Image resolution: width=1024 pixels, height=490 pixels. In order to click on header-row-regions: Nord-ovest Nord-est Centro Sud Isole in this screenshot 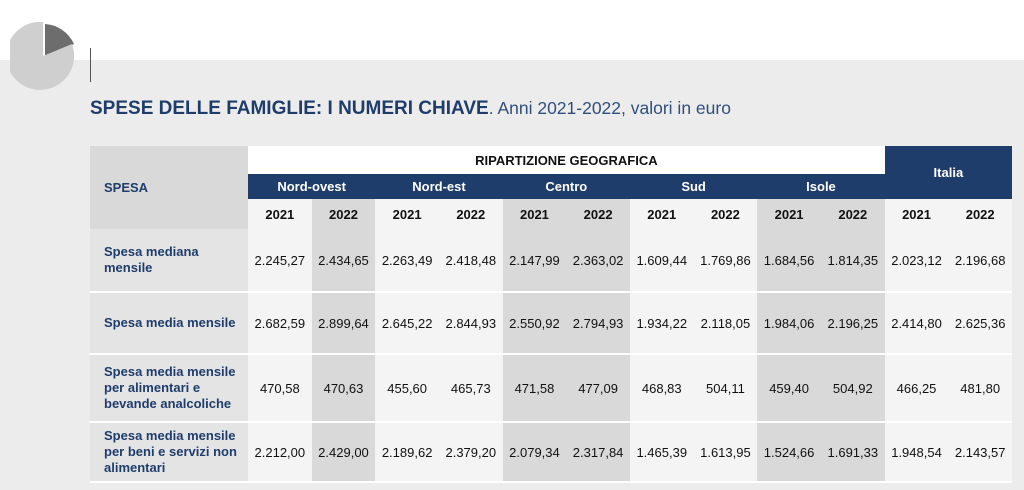, I will do `click(551, 186)`.